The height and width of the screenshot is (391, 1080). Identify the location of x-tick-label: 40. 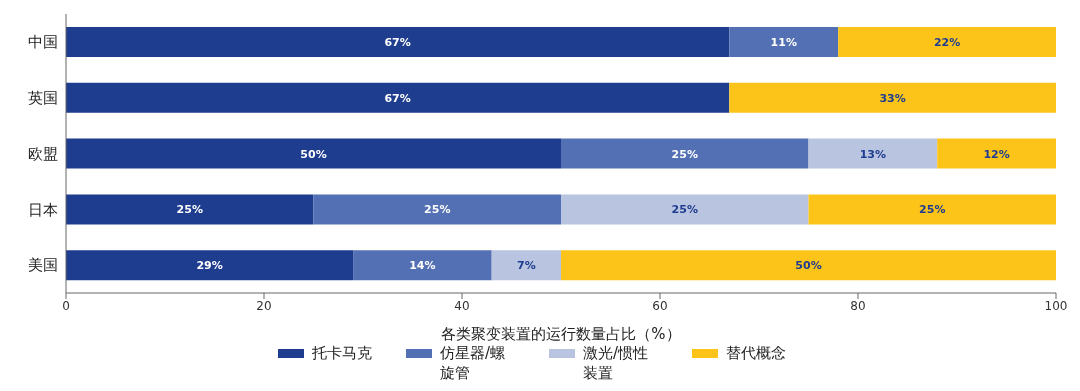
(462, 305).